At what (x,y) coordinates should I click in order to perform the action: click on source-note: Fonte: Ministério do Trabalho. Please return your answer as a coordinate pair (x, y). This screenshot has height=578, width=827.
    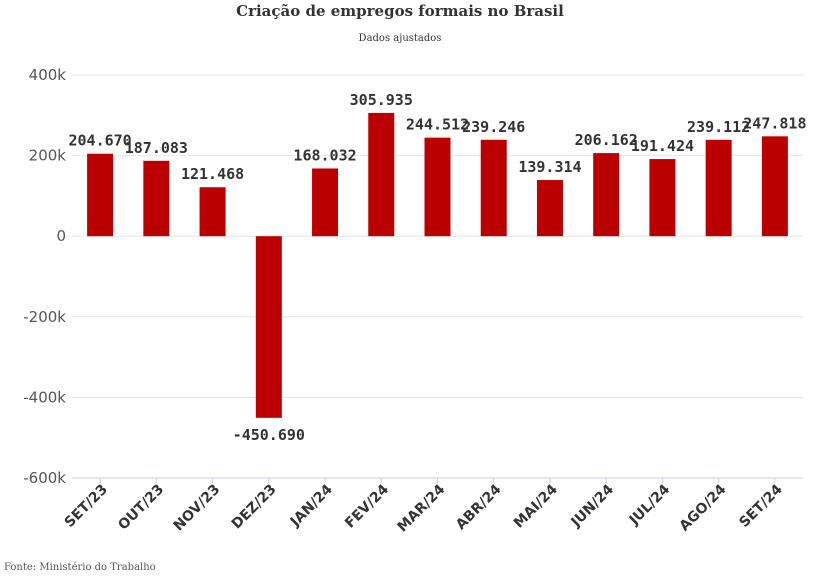
    Looking at the image, I should click on (80, 567).